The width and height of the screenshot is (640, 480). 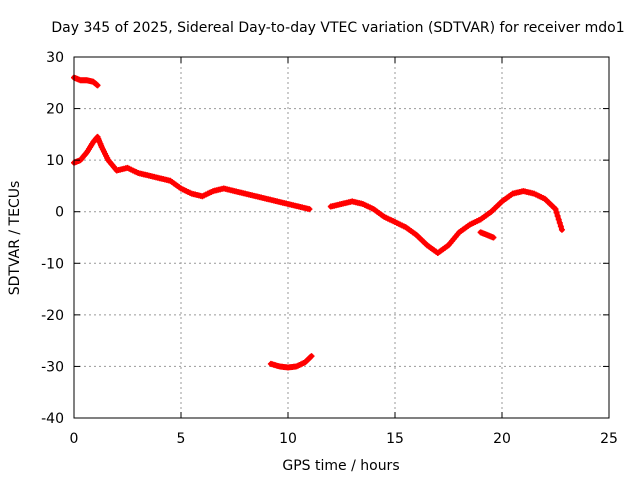 What do you see at coordinates (487, 235) in the screenshot?
I see `series-segment-short` at bounding box center [487, 235].